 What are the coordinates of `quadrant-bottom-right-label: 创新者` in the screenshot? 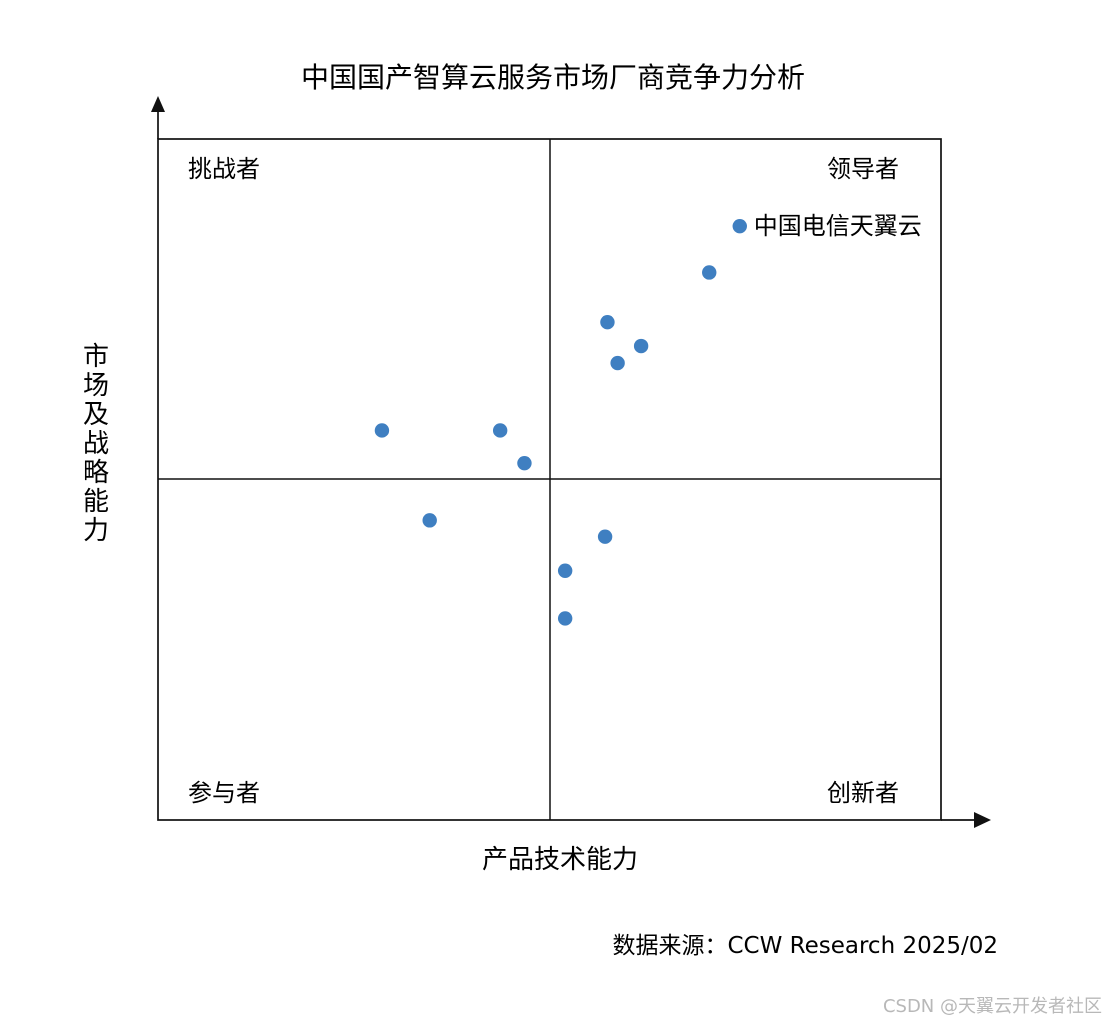 It's located at (863, 793).